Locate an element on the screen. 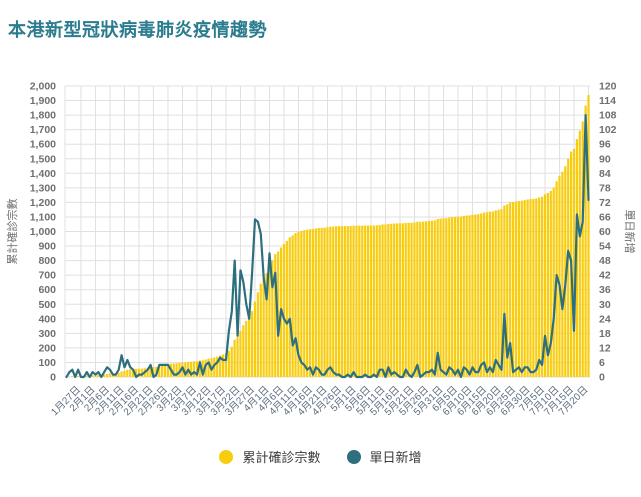 This screenshot has width=641, height=497. svg-text: 2,000 is located at coordinates (43, 87).